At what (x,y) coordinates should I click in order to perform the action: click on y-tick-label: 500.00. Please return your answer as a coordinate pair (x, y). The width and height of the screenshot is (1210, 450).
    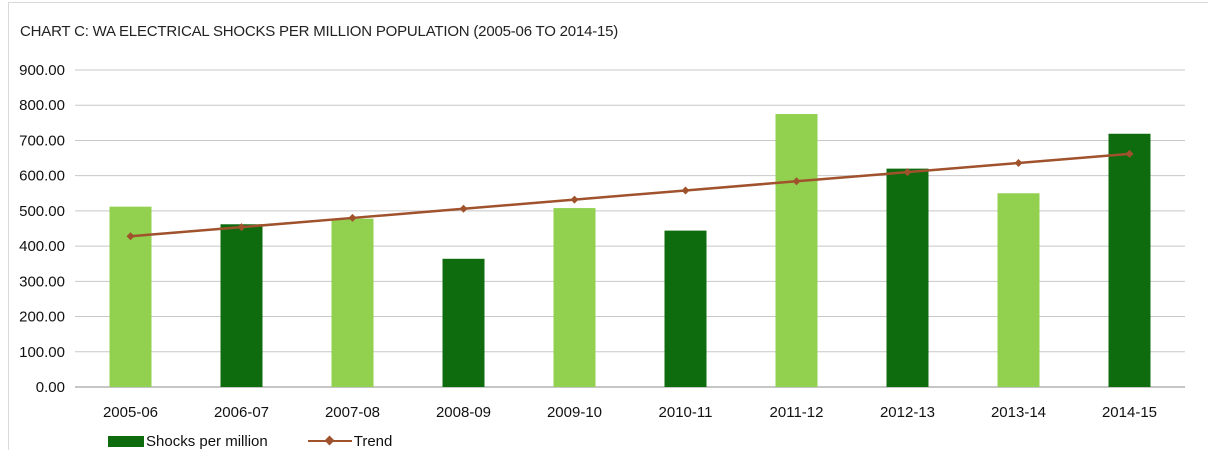
    Looking at the image, I should click on (42, 211).